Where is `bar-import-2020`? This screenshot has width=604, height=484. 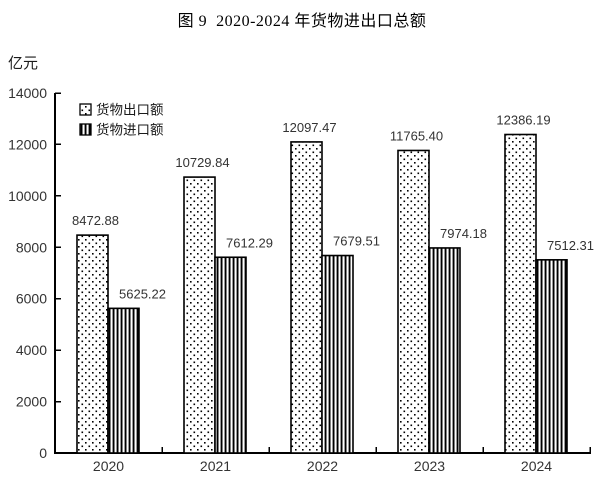 bar-import-2020 is located at coordinates (123, 380).